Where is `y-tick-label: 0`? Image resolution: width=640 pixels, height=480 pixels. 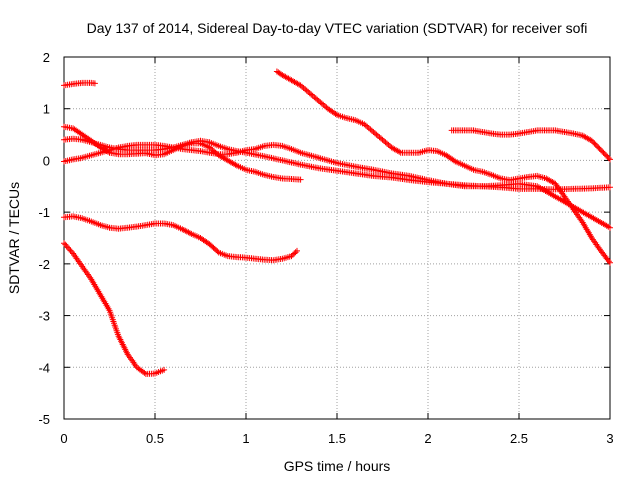
y-tick-label: 0 is located at coordinates (46, 160).